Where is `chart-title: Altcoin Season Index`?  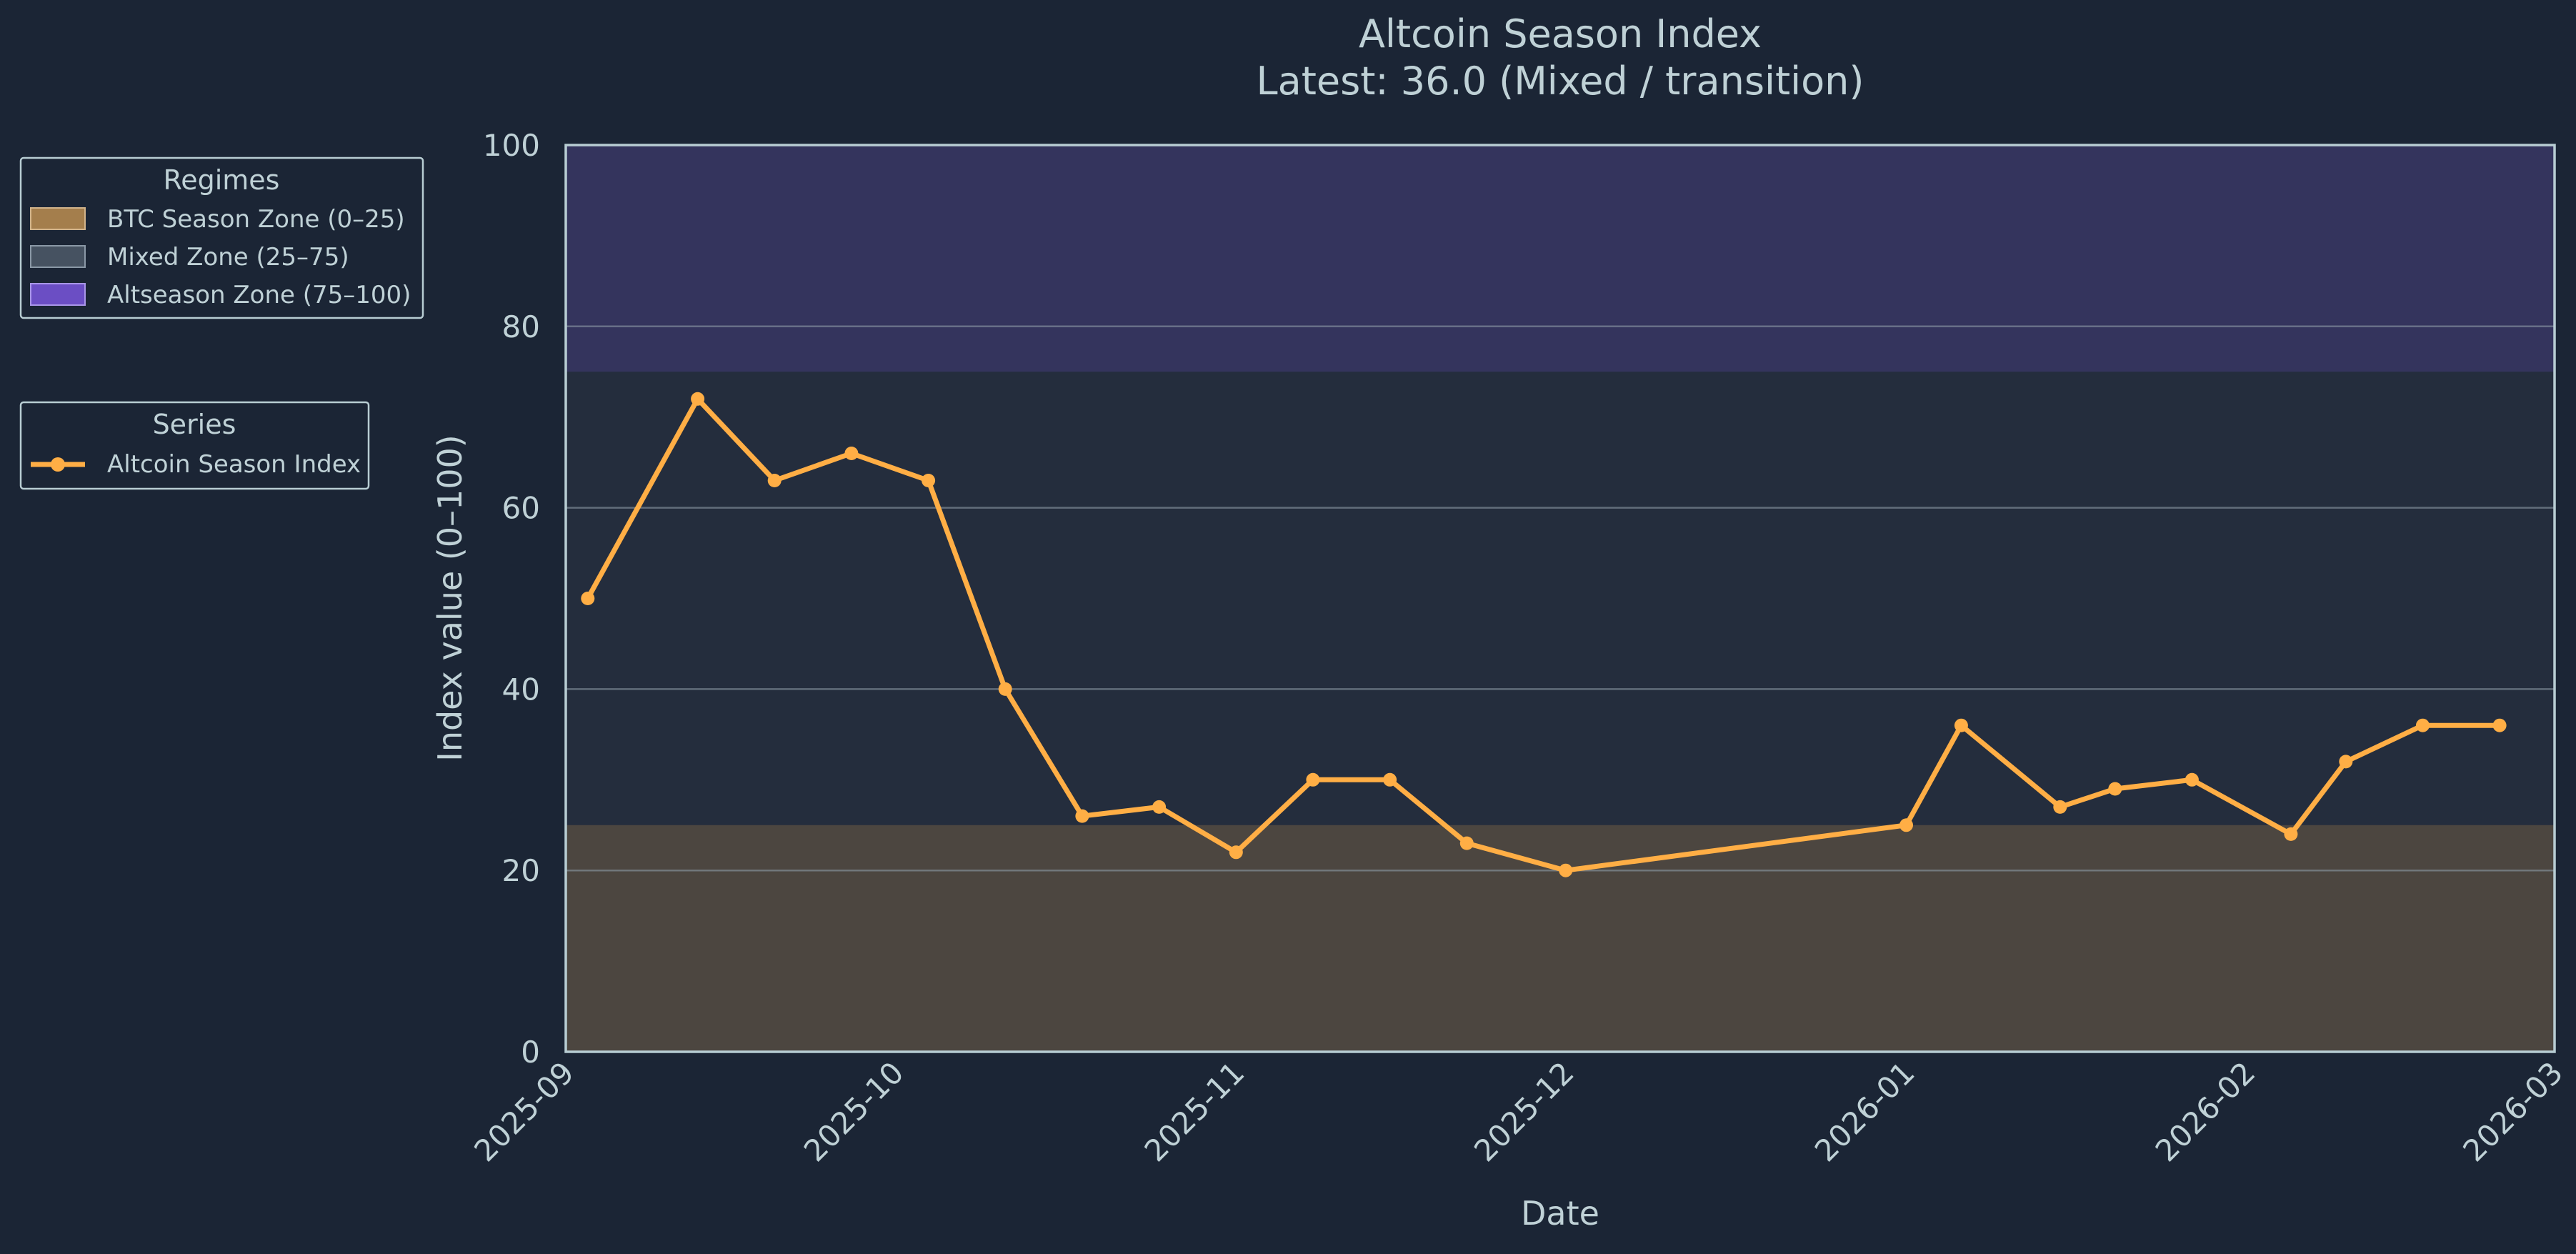 chart-title: Altcoin Season Index is located at coordinates (1560, 33).